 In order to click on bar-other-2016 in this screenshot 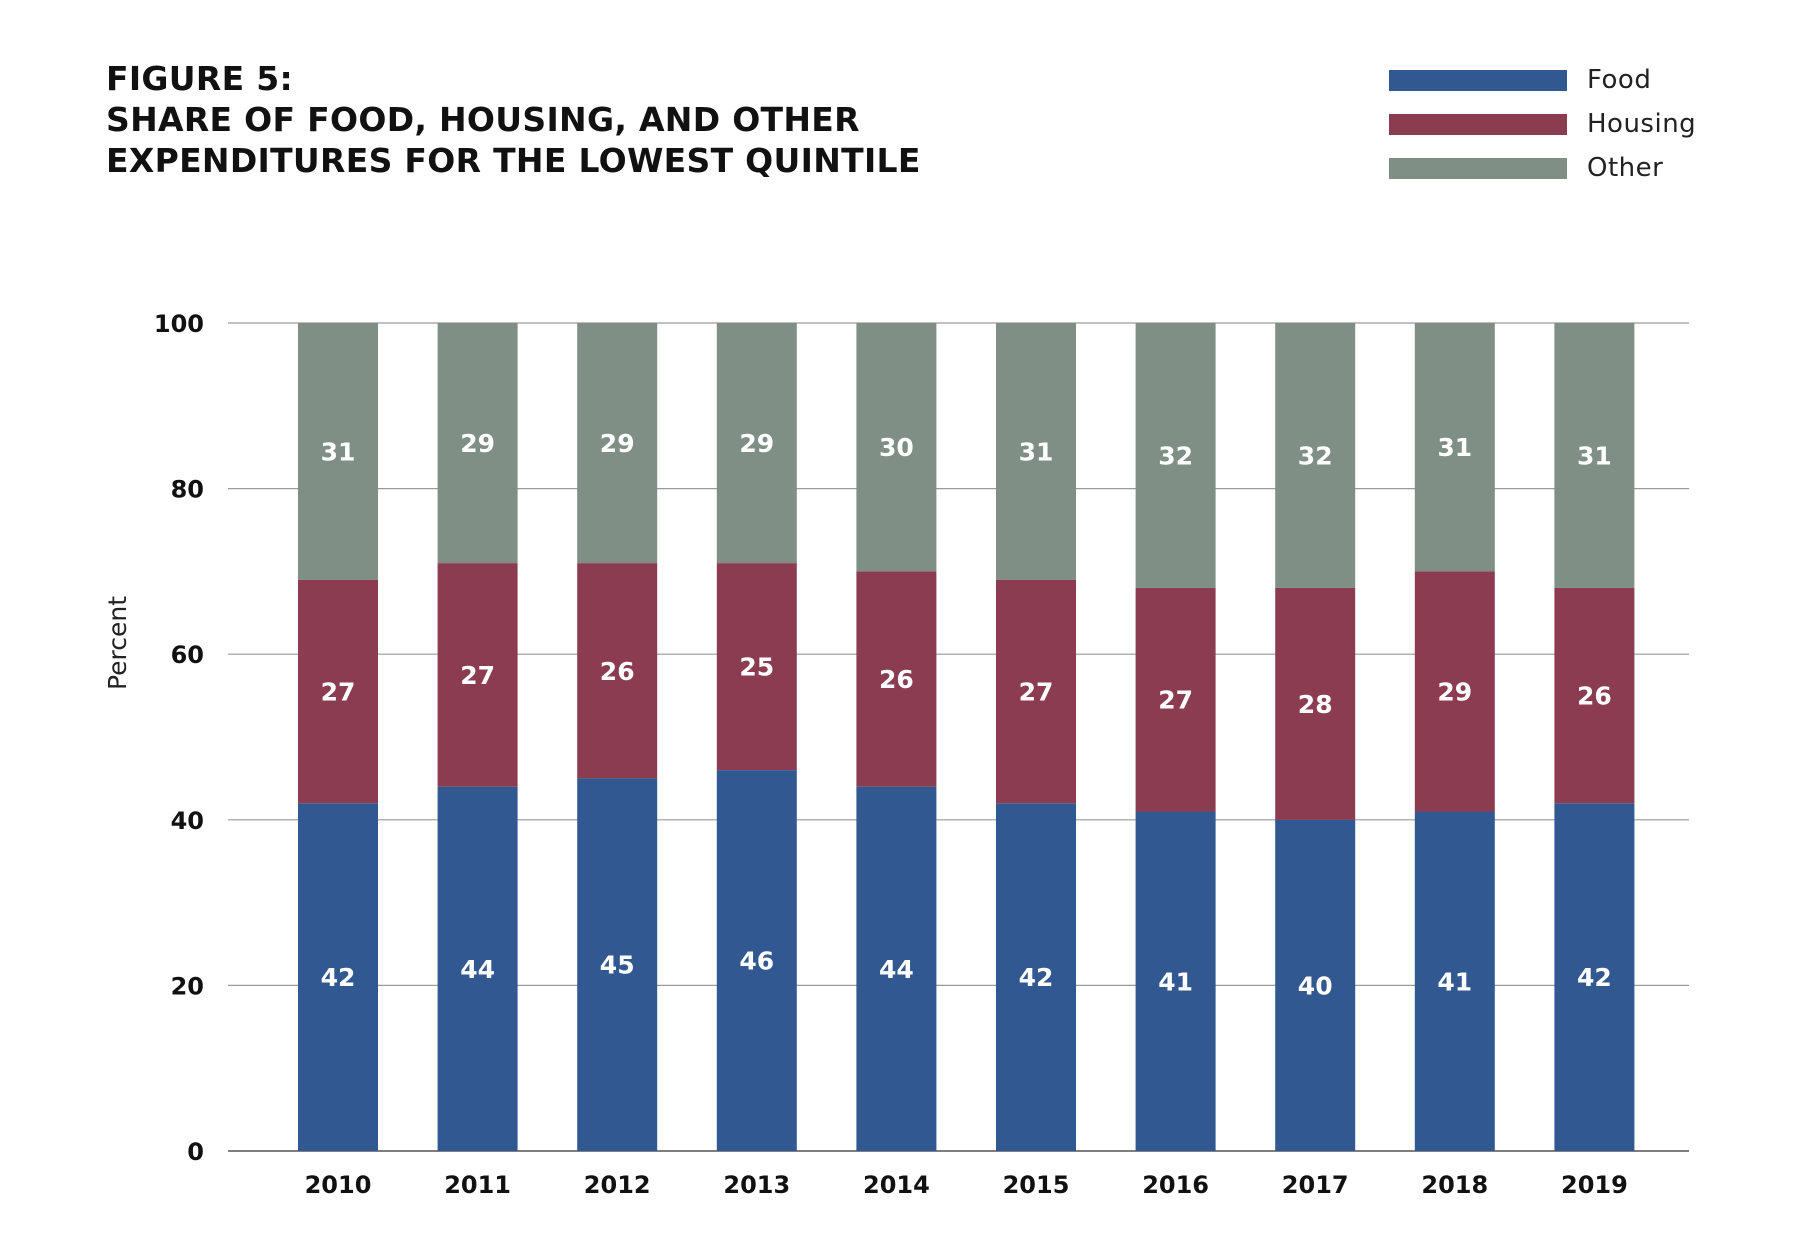, I will do `click(1175, 455)`.